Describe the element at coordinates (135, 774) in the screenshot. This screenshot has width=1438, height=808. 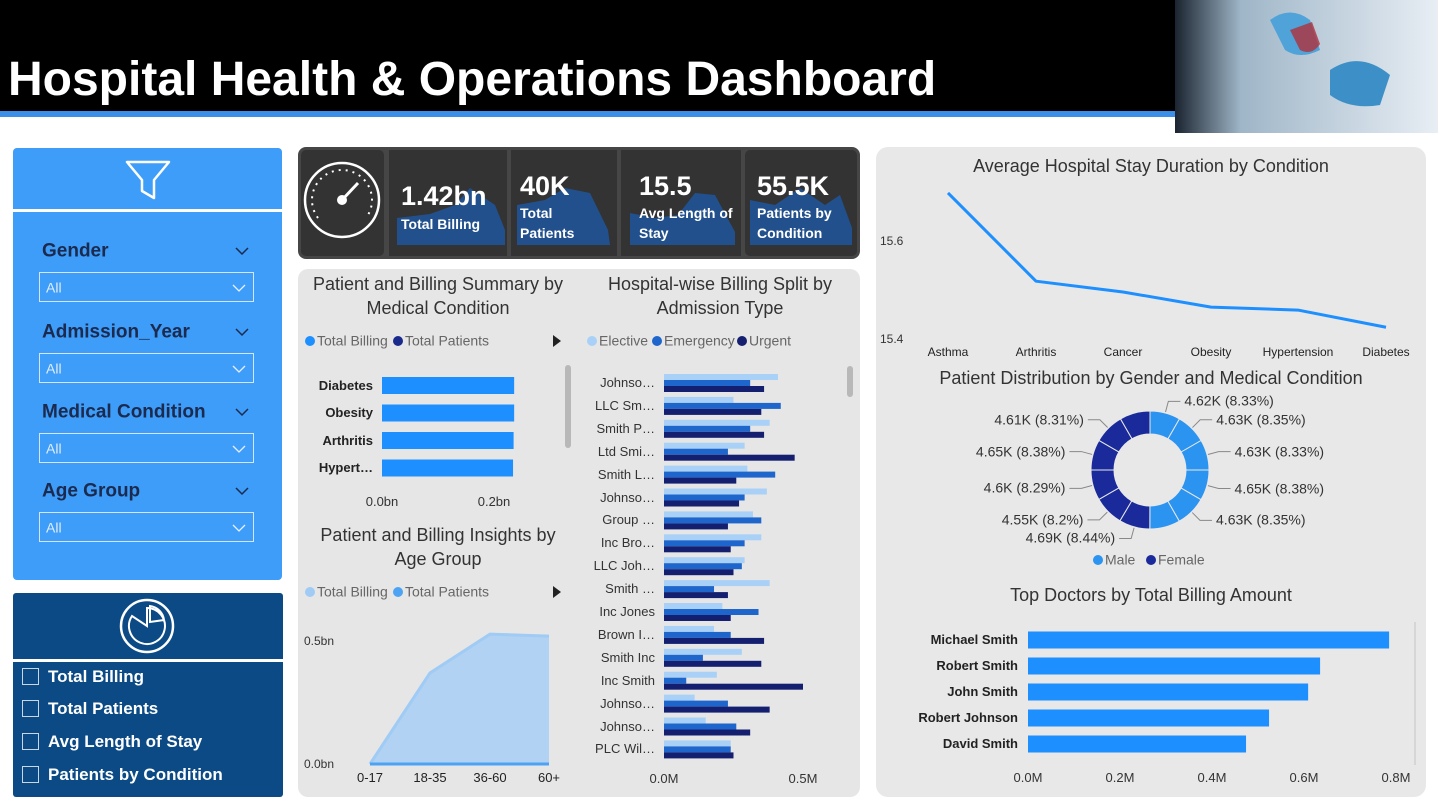
I see `measure-label: Patients by Condition` at that location.